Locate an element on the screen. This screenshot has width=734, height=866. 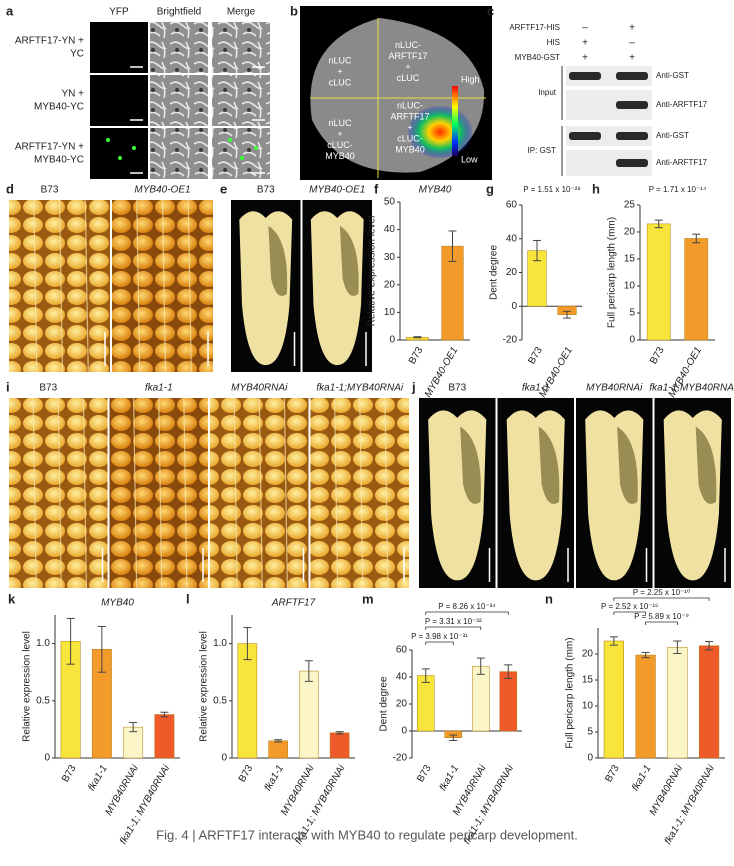
yfp-signal is located at coordinates (134, 148).